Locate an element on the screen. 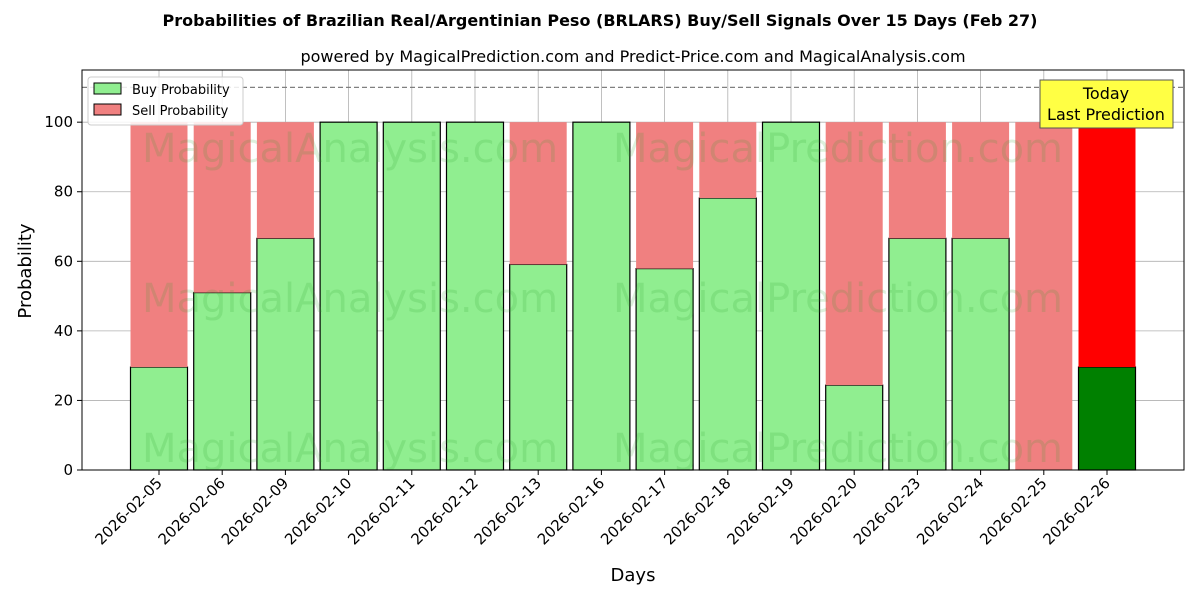 The image size is (1200, 600). x-tick-label: 2026-02-23 is located at coordinates (887, 511).